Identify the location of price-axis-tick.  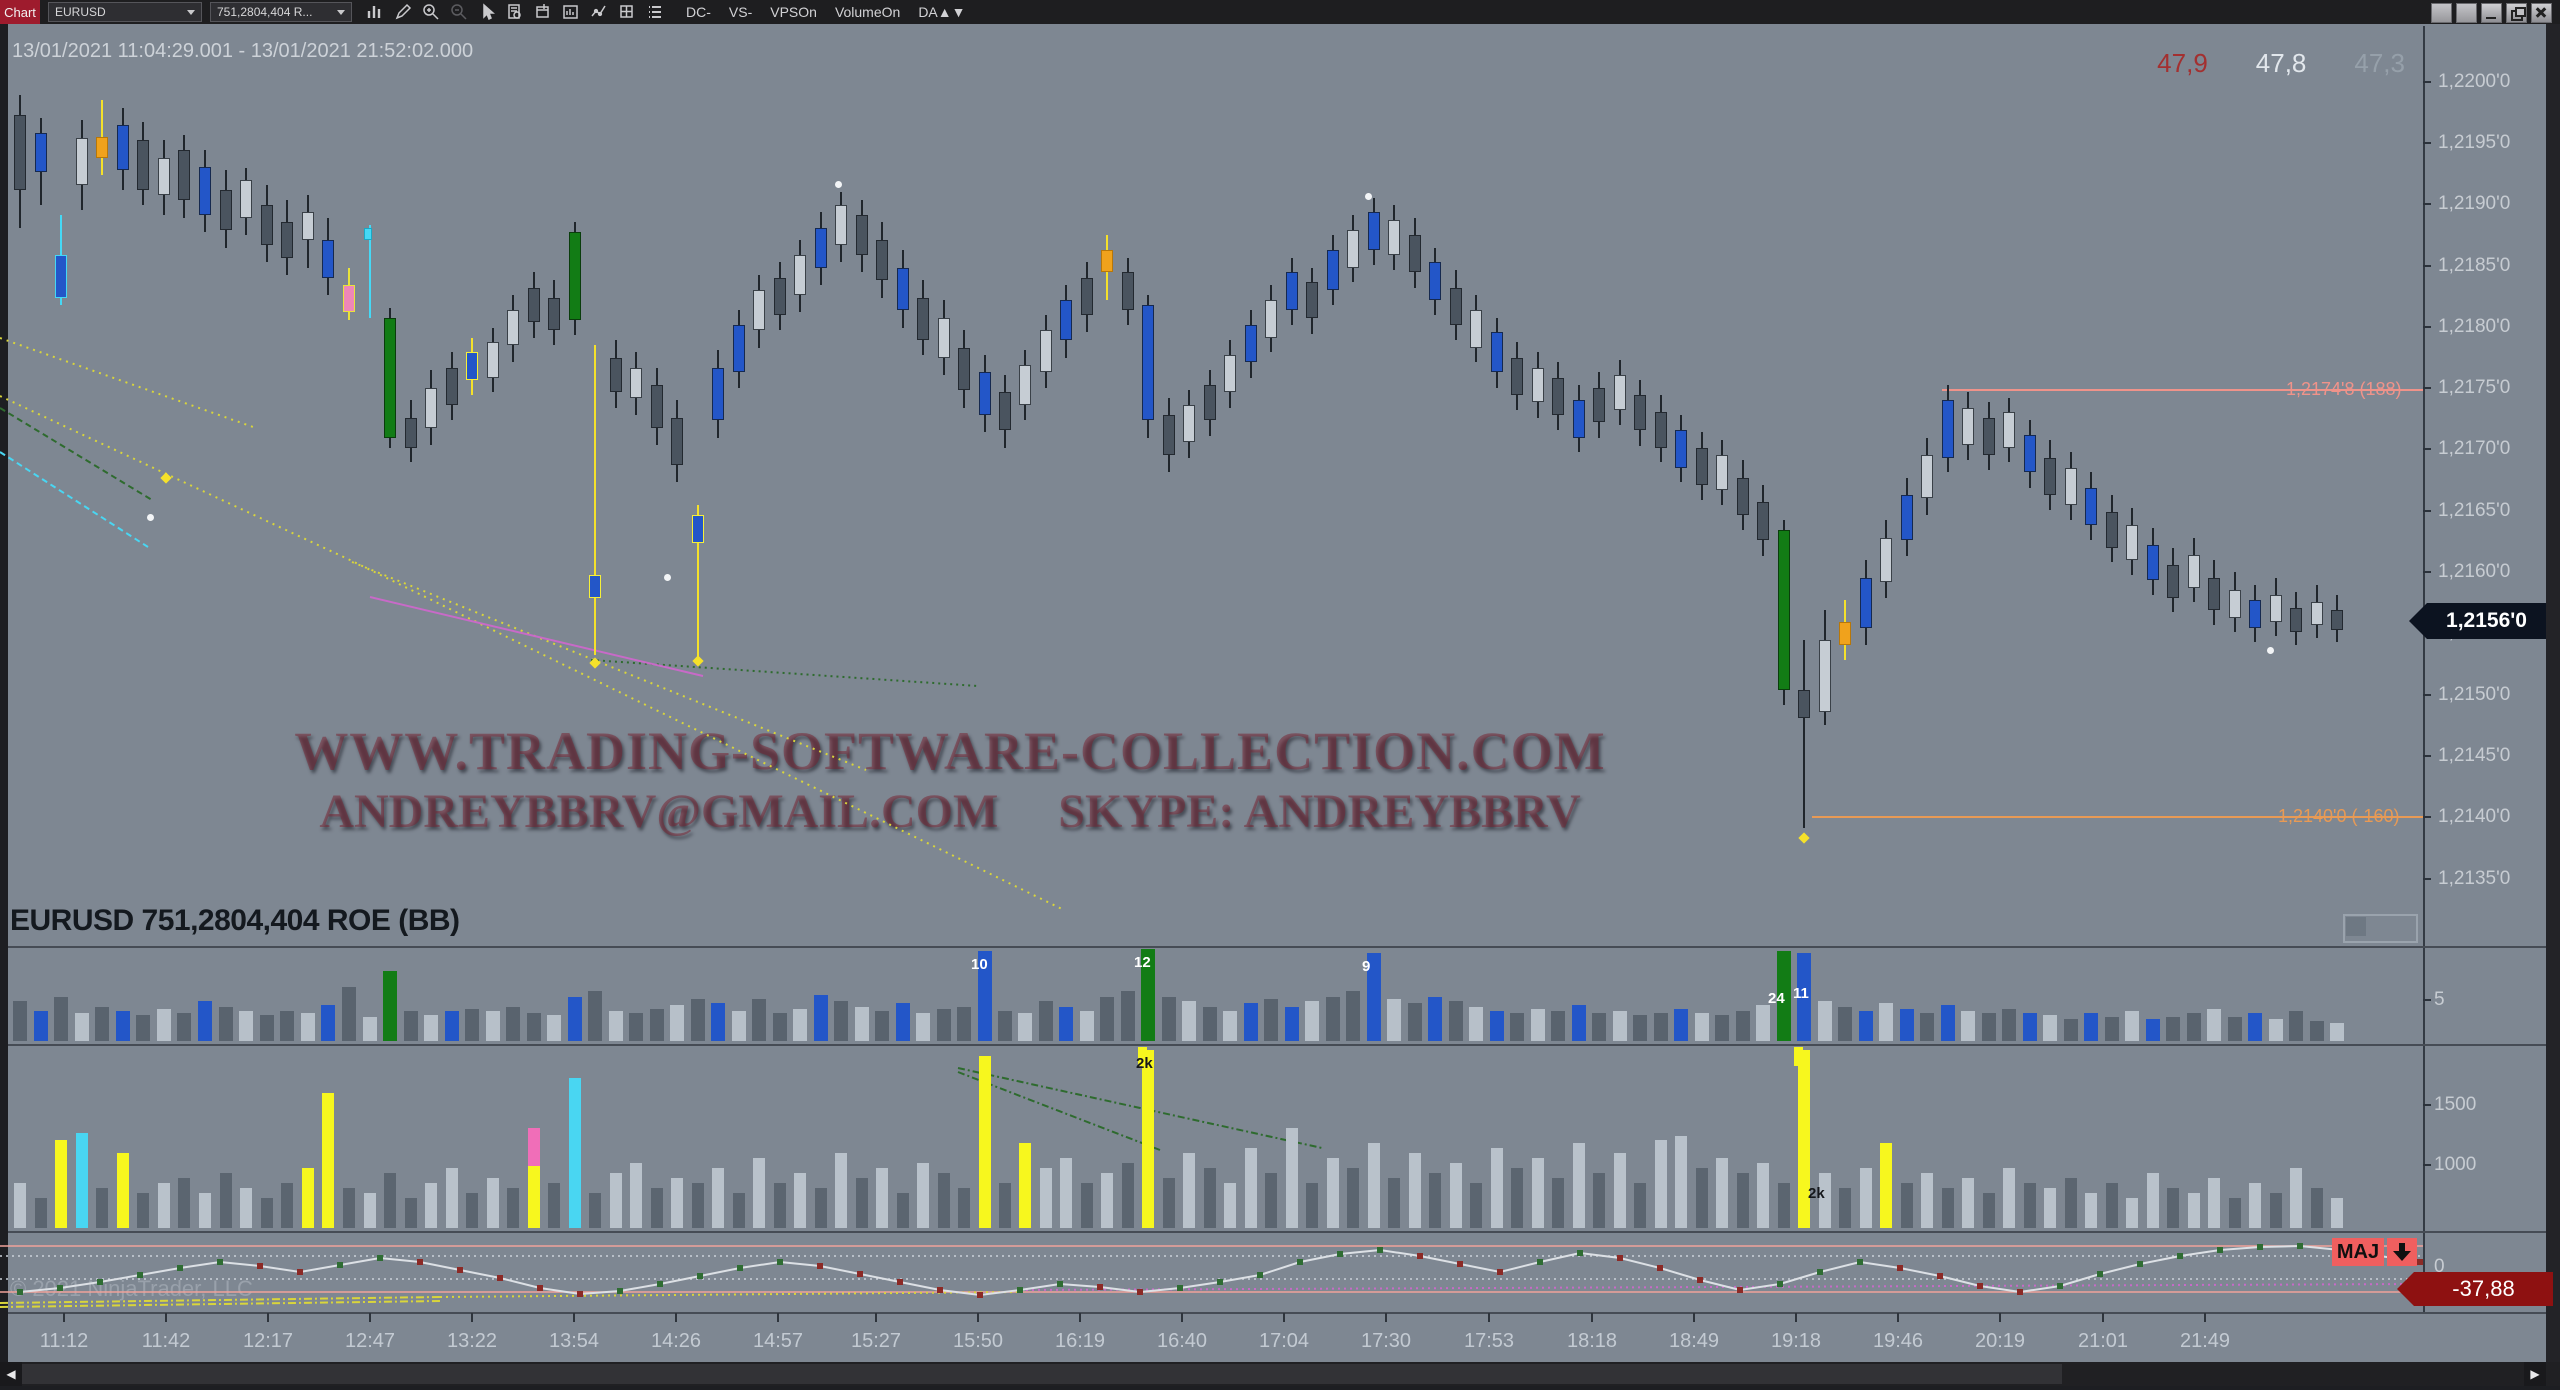
(2427, 388).